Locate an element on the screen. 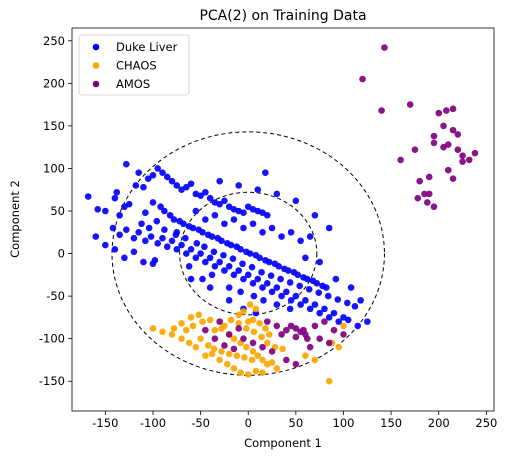  x-axis-label: Component 1 is located at coordinates (283, 443).